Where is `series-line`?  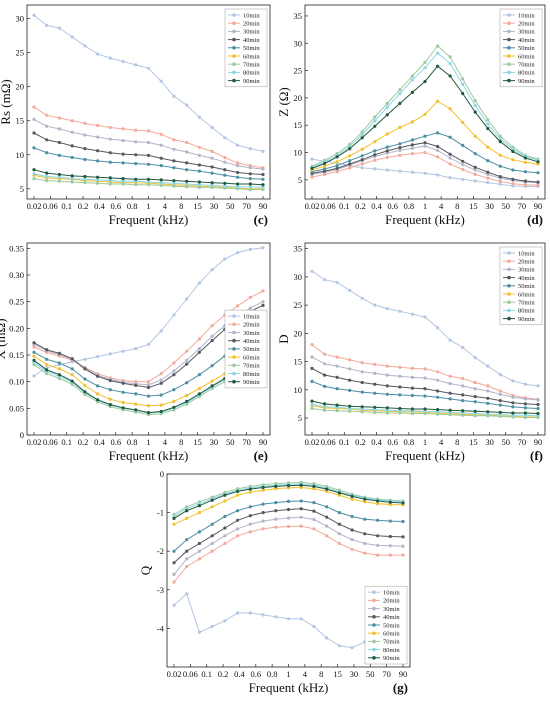
series-line is located at coordinates (148, 137).